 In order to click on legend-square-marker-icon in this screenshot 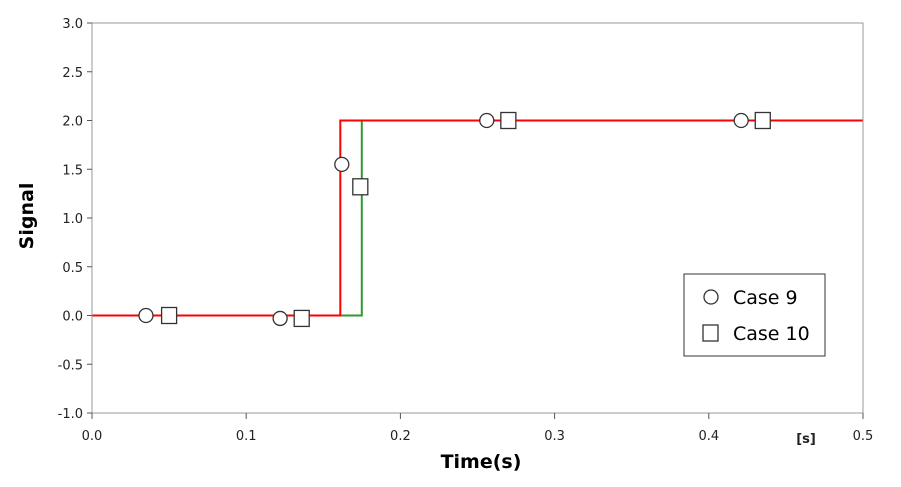, I will do `click(710, 333)`.